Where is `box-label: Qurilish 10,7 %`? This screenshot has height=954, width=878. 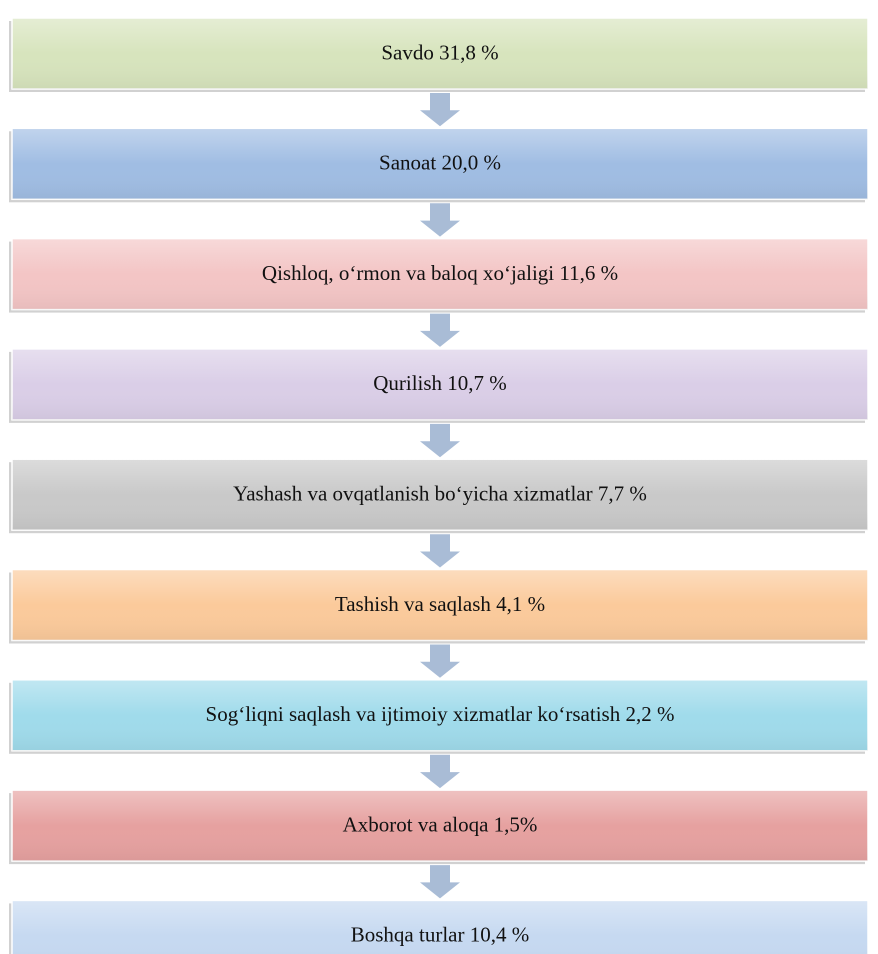
box-label: Qurilish 10,7 % is located at coordinates (440, 383).